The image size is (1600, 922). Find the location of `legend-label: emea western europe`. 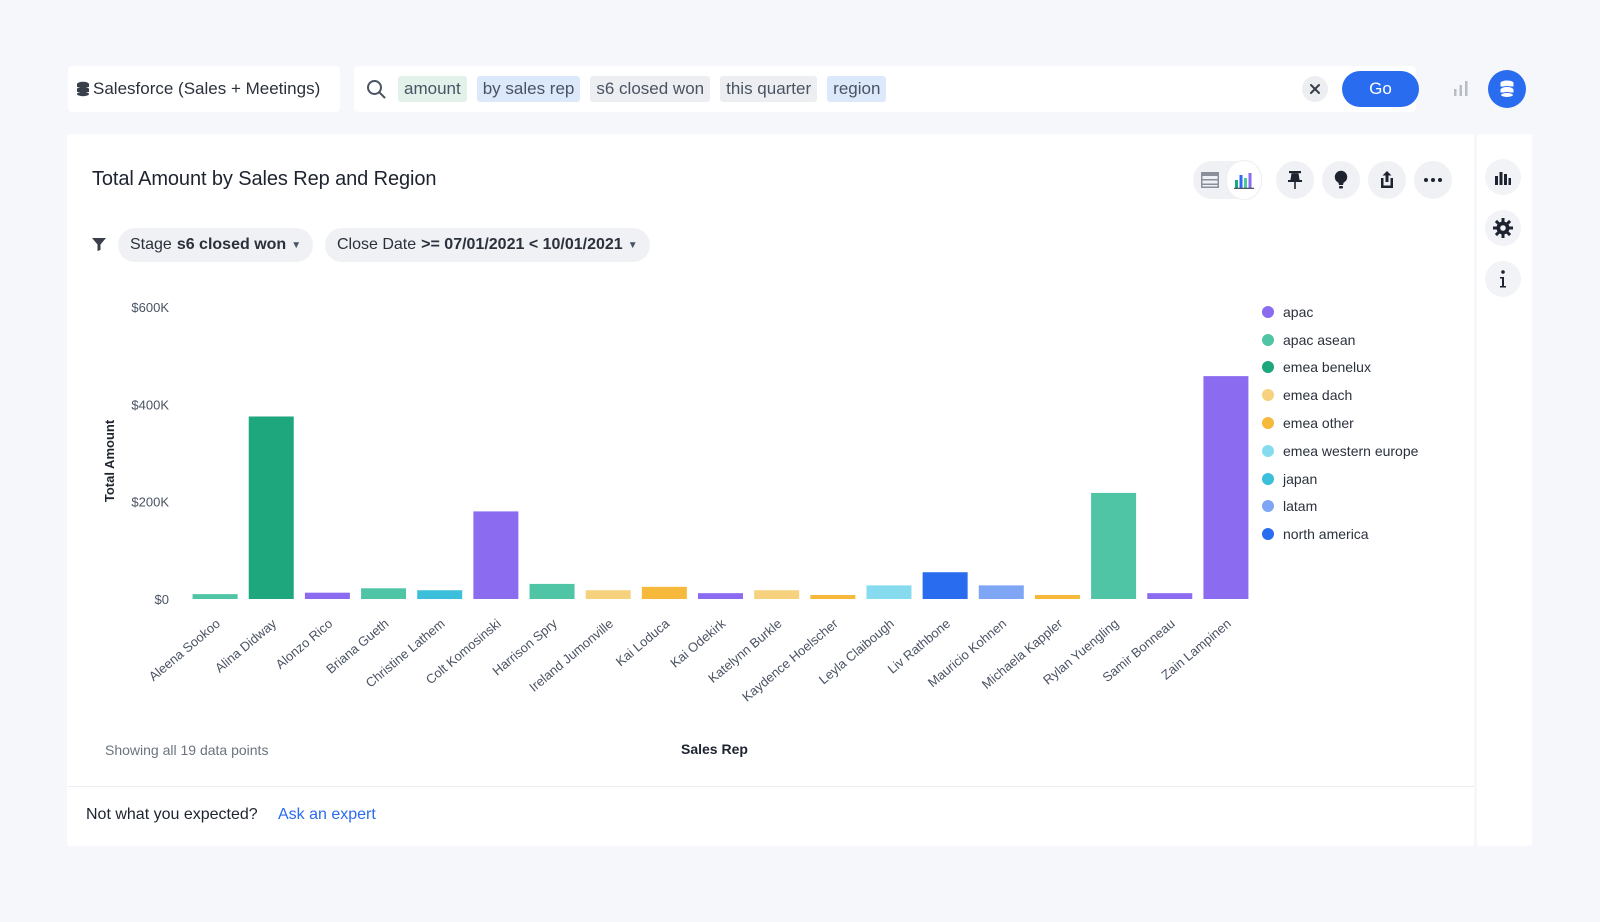

legend-label: emea western europe is located at coordinates (1351, 450).